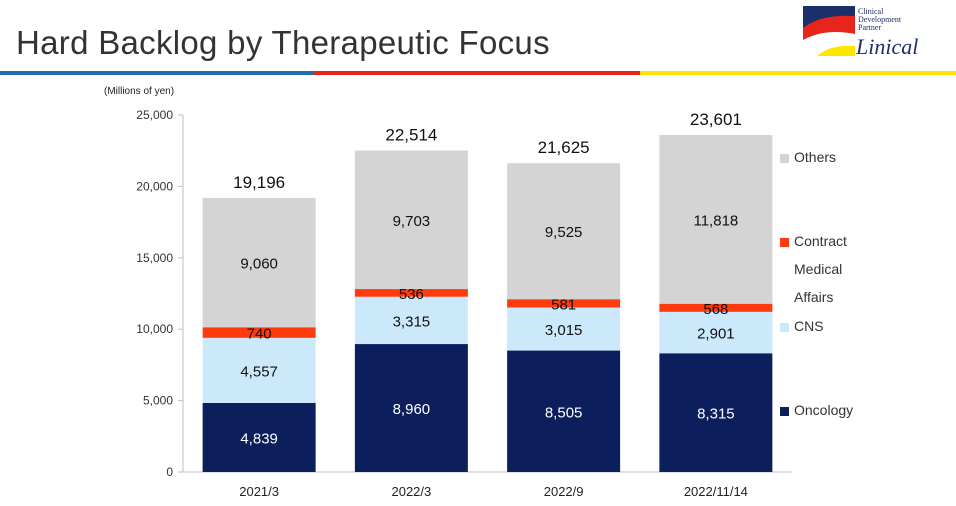 This screenshot has width=956, height=506. I want to click on bar-total-label: 23,601, so click(716, 119).